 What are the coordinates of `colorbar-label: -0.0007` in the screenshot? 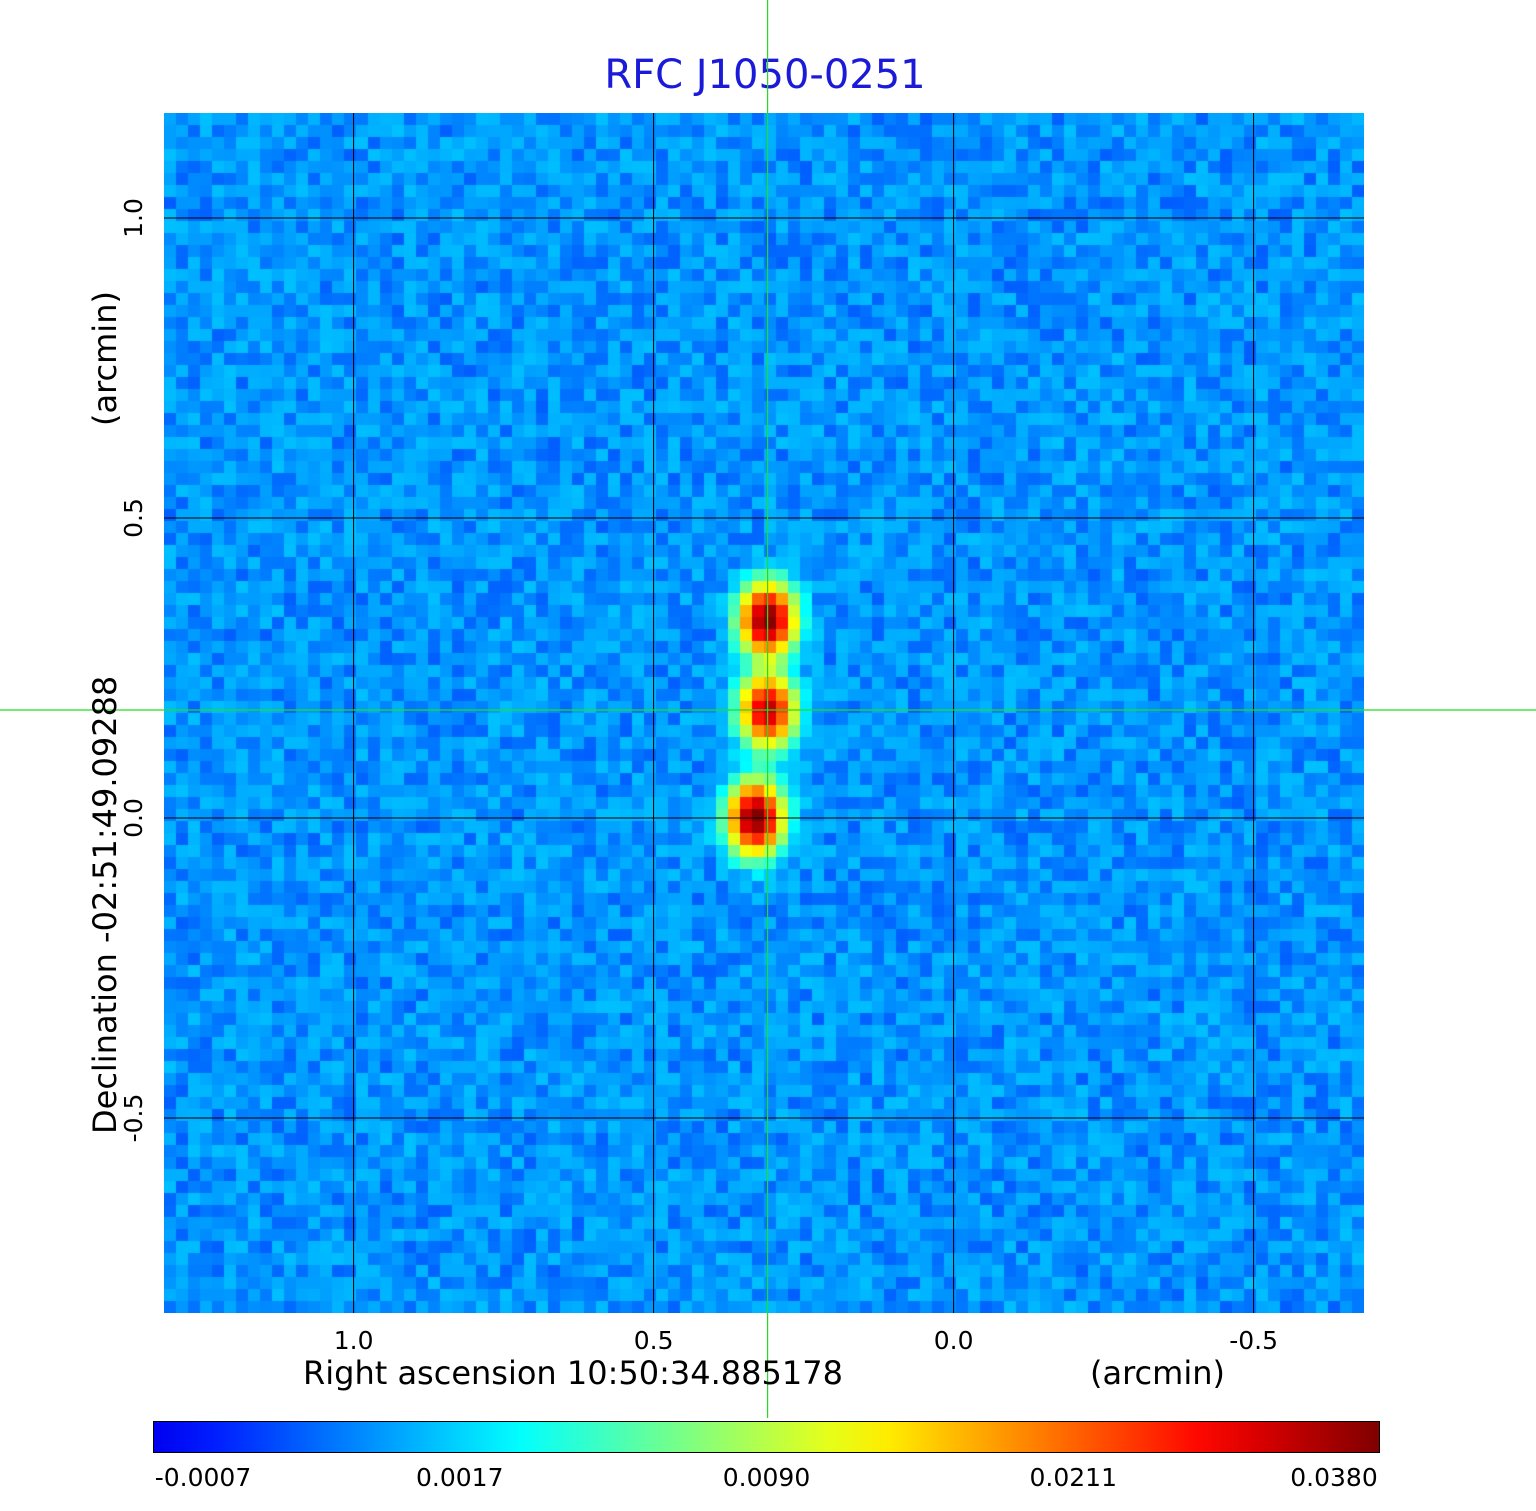 It's located at (203, 1477).